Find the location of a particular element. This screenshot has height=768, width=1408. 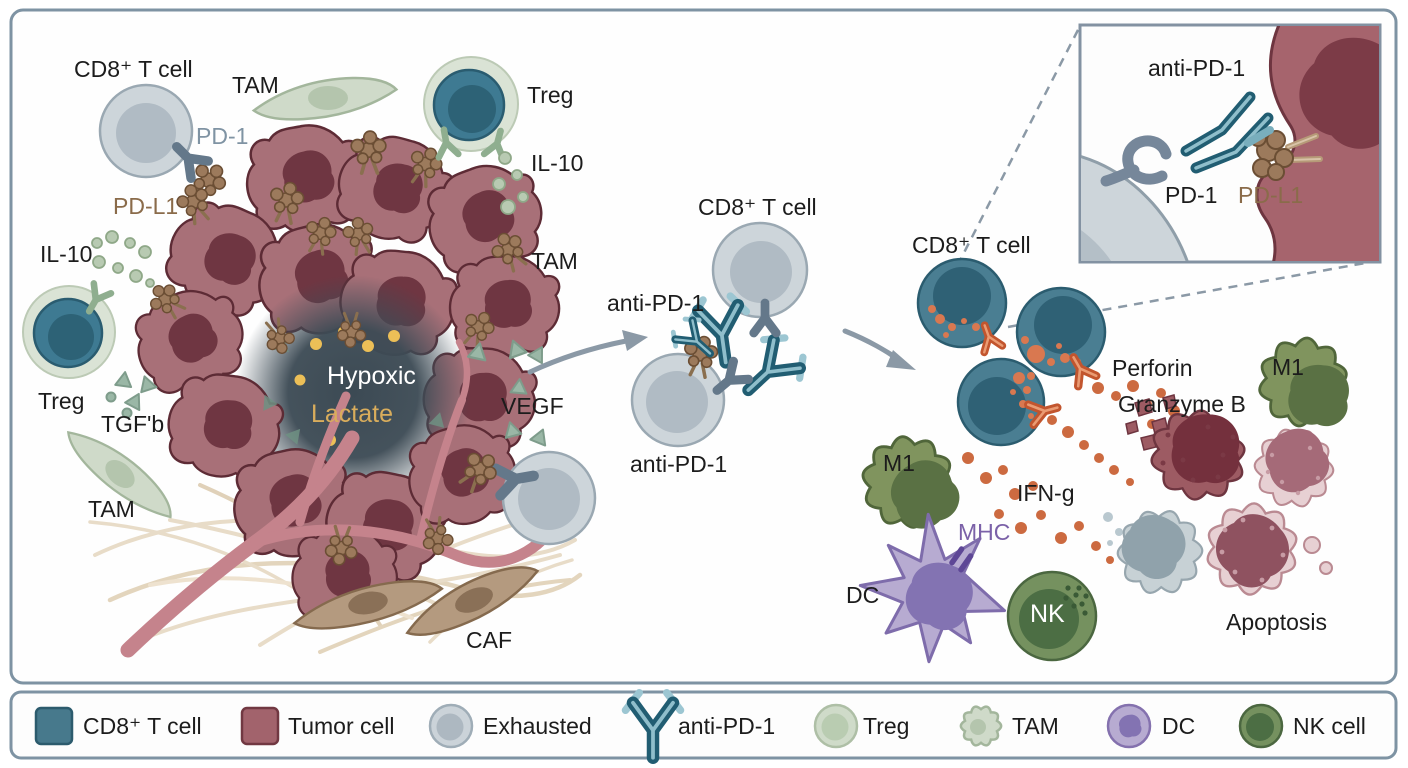

inset-antibody-icon is located at coordinates (1227, 132).